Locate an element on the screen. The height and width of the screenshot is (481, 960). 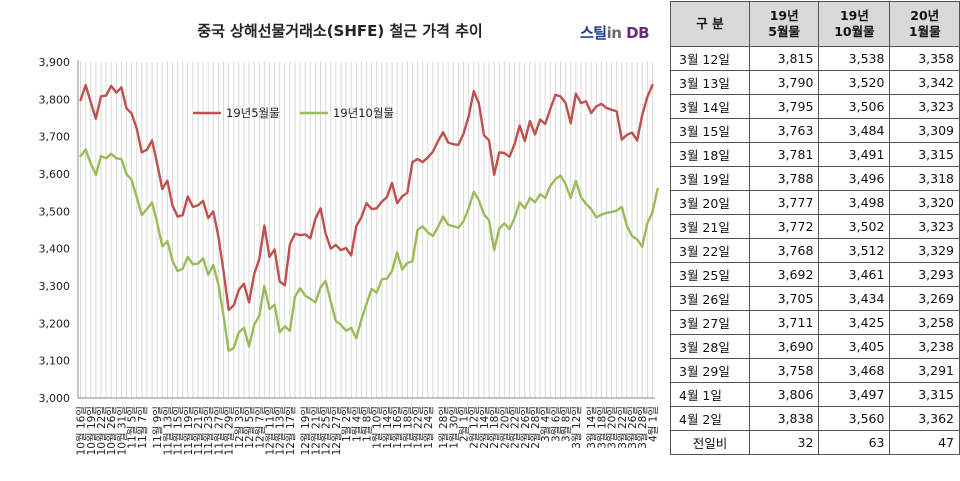
x-tick-label: 10월 26일 is located at coordinates (111, 430).